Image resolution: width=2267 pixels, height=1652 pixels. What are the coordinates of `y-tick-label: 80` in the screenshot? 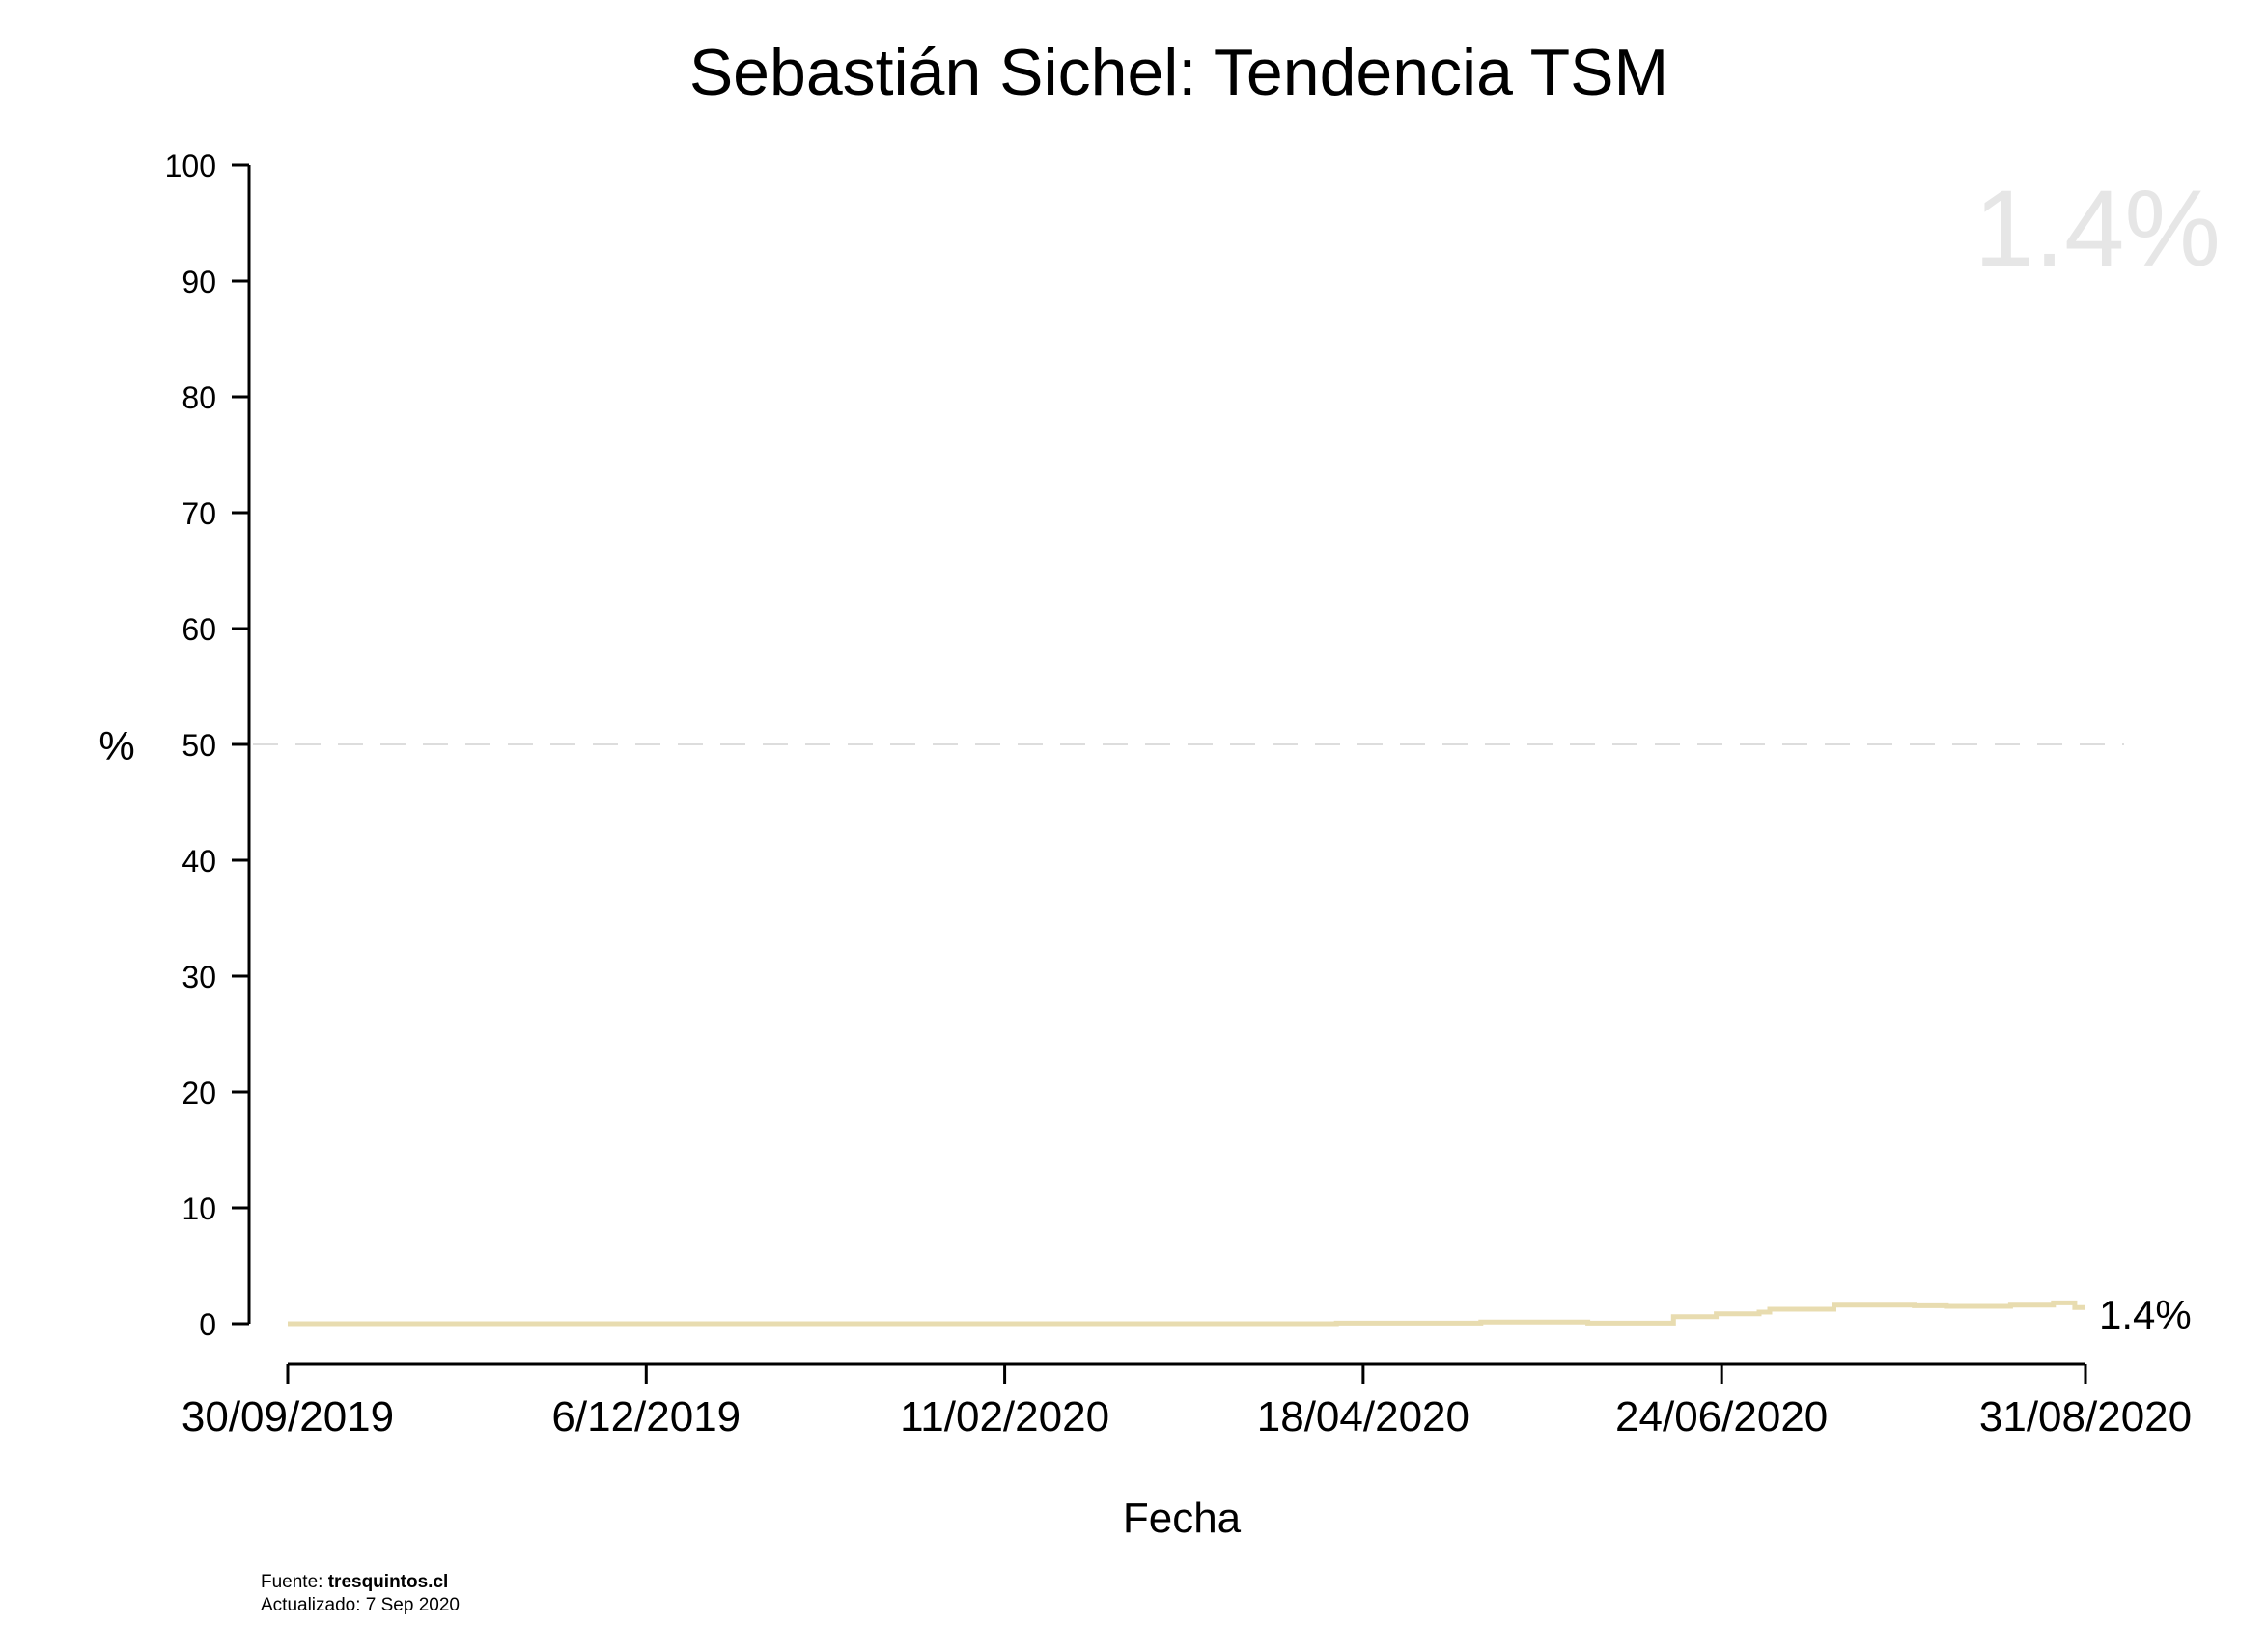 It's located at (199, 398).